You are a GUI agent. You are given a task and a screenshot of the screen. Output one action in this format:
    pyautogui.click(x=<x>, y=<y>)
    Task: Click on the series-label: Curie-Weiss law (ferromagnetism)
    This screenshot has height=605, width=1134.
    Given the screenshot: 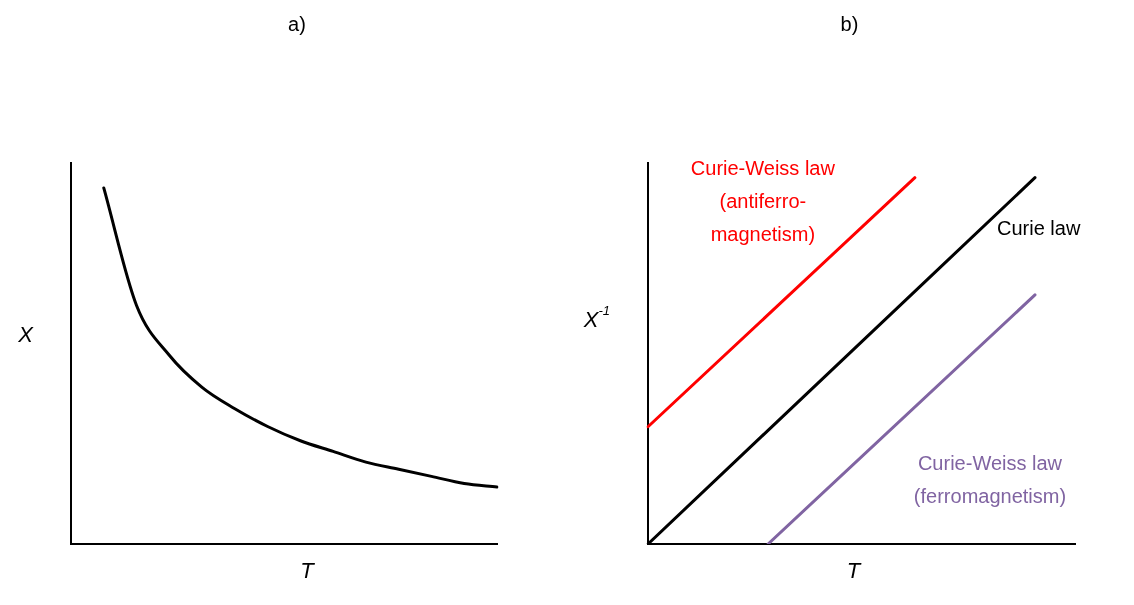 What is the action you would take?
    pyautogui.click(x=990, y=480)
    